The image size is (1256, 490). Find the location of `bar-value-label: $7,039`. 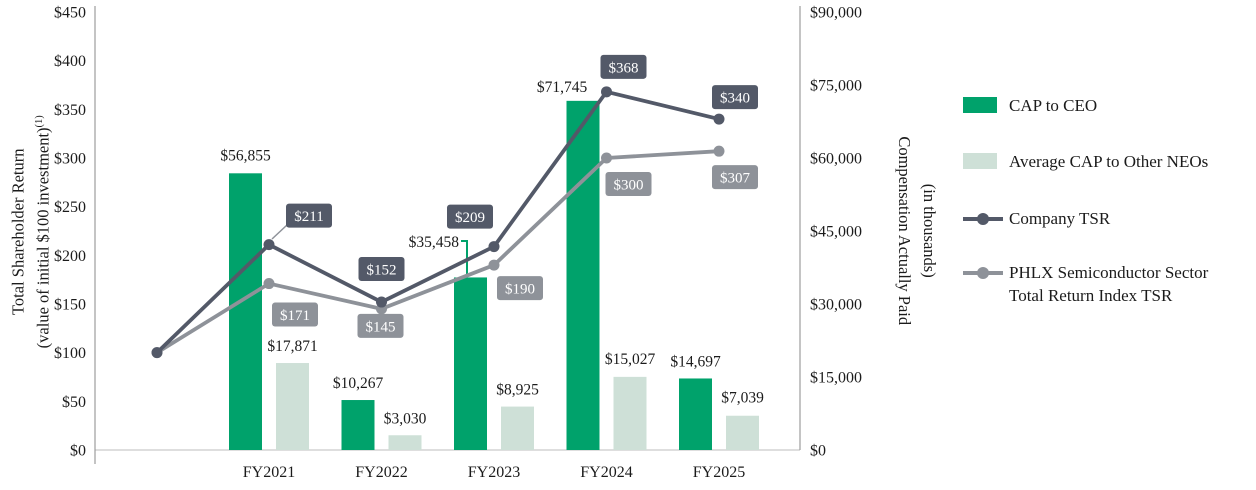

bar-value-label: $7,039 is located at coordinates (742, 398).